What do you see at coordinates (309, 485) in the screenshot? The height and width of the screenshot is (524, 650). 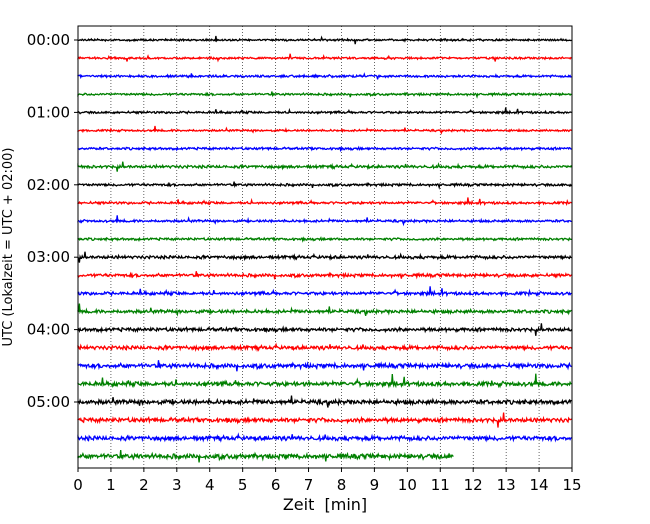 I see `x-tick-label: 7` at bounding box center [309, 485].